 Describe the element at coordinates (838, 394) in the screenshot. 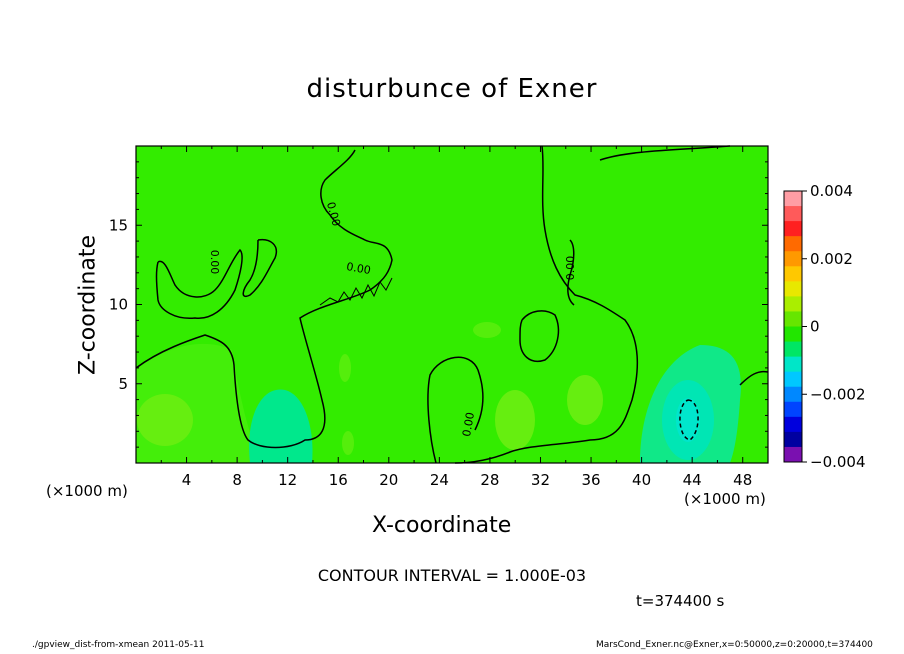

I see `colorbar-tick-label: −0.002` at that location.